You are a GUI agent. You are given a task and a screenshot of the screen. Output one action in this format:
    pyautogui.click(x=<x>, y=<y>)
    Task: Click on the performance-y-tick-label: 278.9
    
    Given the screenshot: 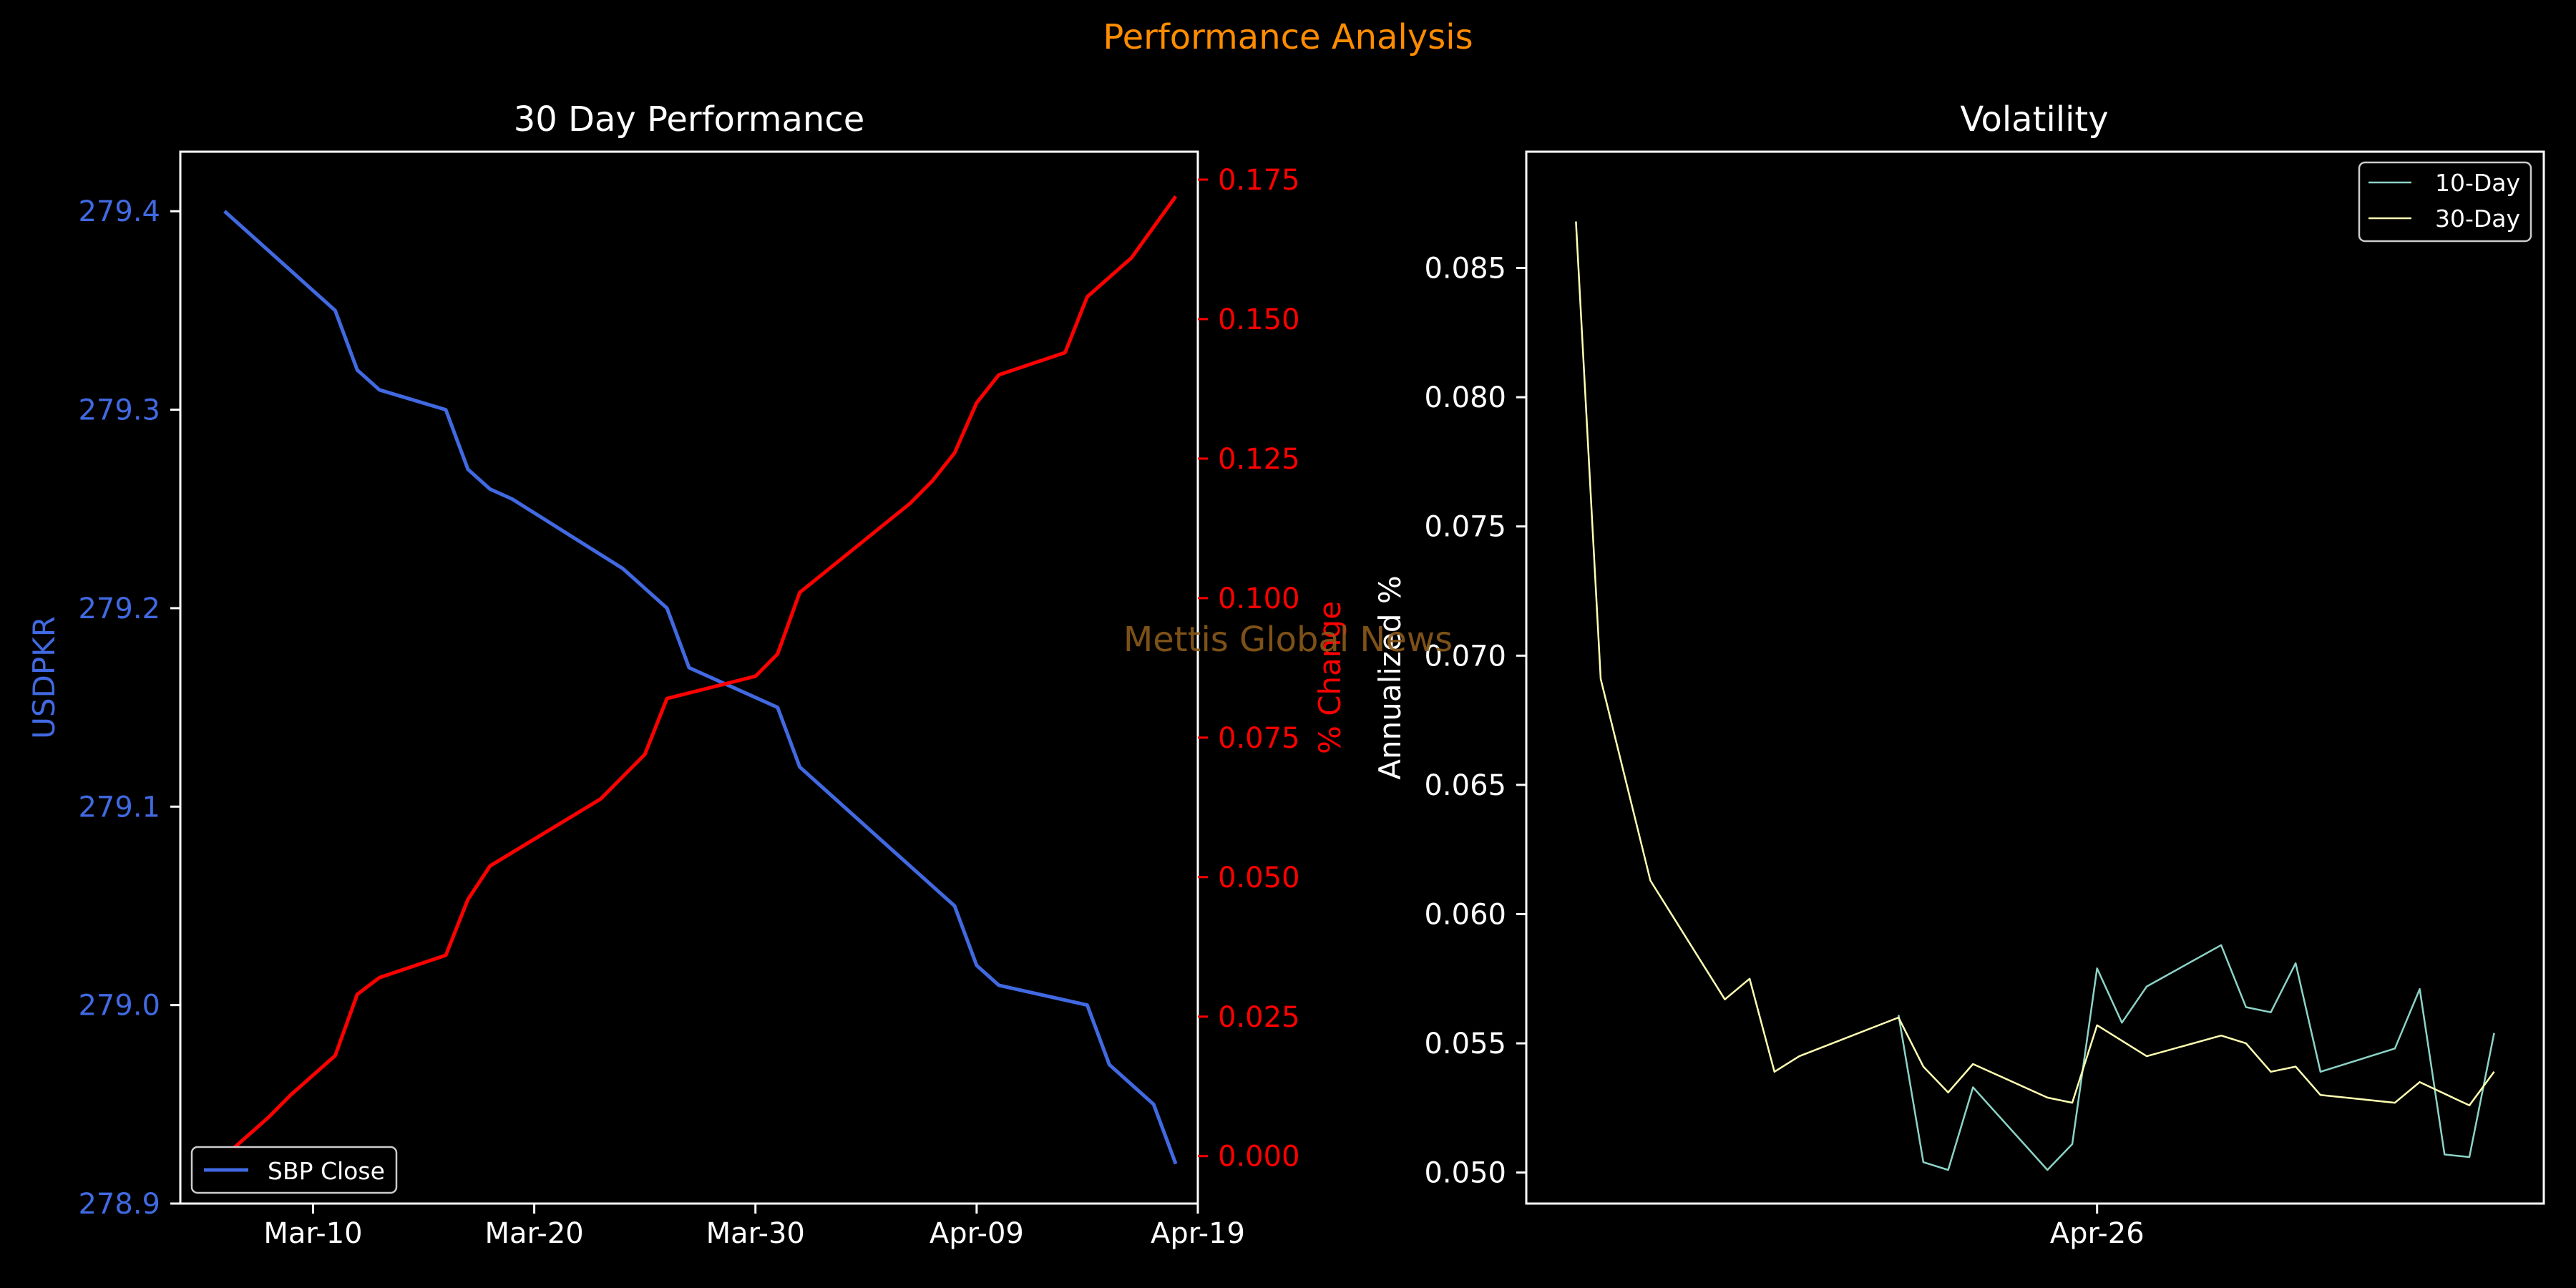 What is the action you would take?
    pyautogui.click(x=119, y=1204)
    